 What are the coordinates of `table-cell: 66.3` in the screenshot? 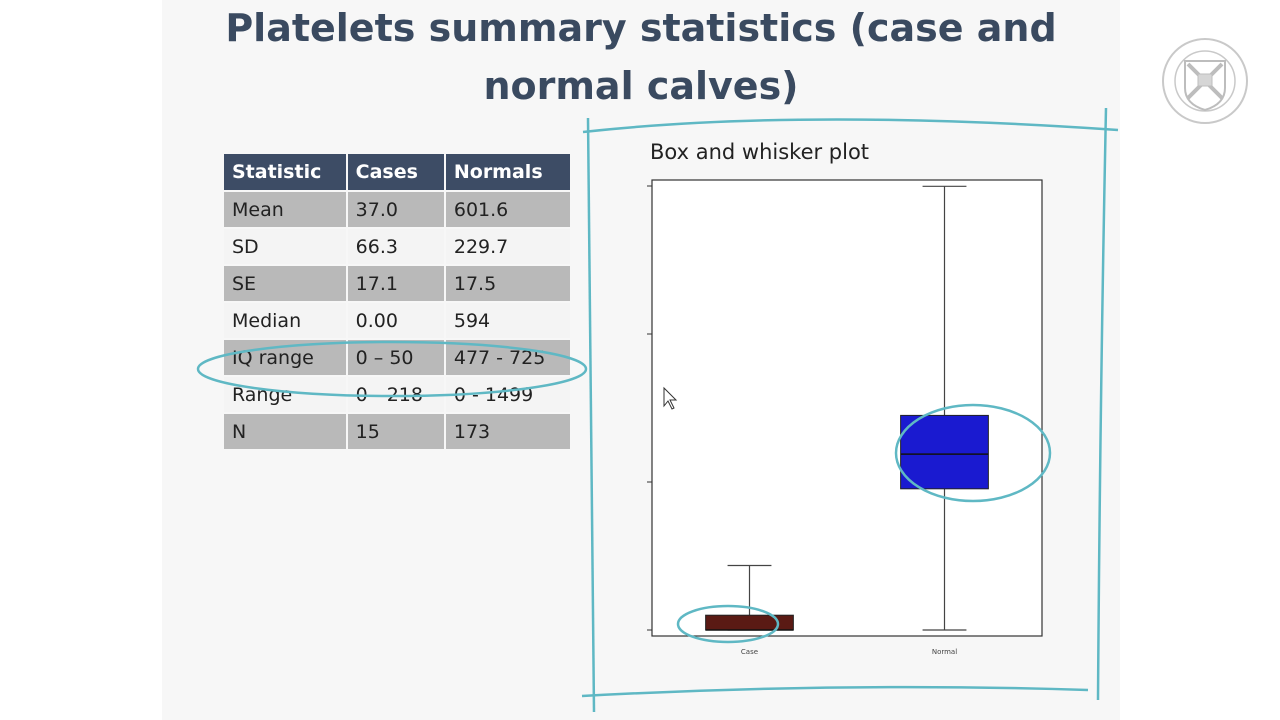 It's located at (395, 246).